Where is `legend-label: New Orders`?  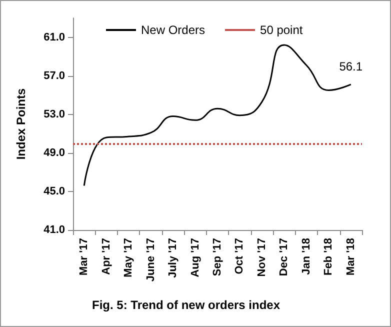
legend-label: New Orders is located at coordinates (173, 30).